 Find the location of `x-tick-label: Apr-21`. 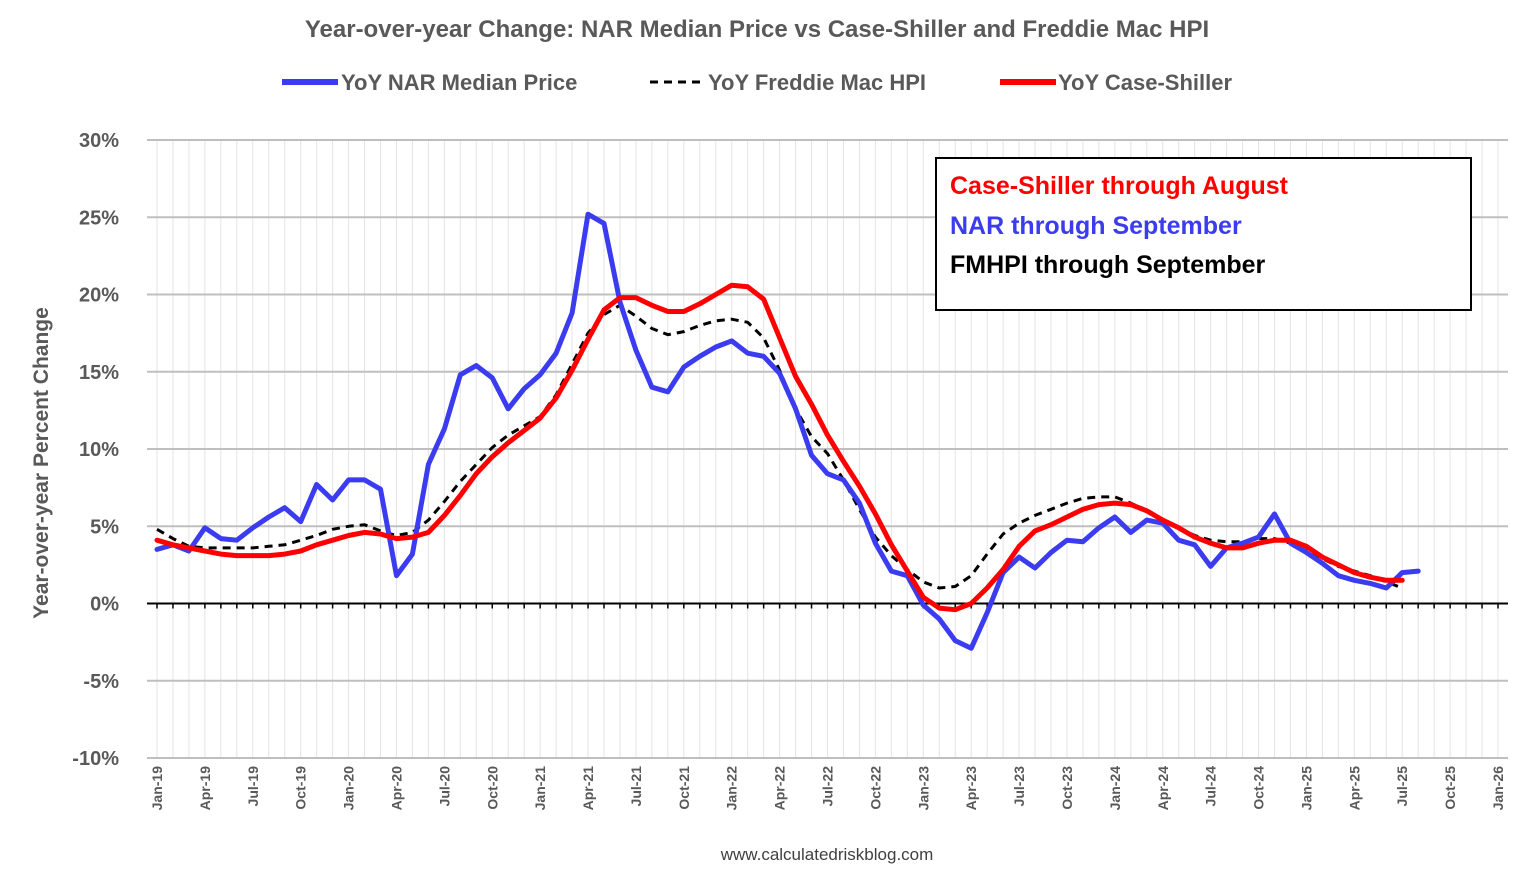

x-tick-label: Apr-21 is located at coordinates (588, 788).